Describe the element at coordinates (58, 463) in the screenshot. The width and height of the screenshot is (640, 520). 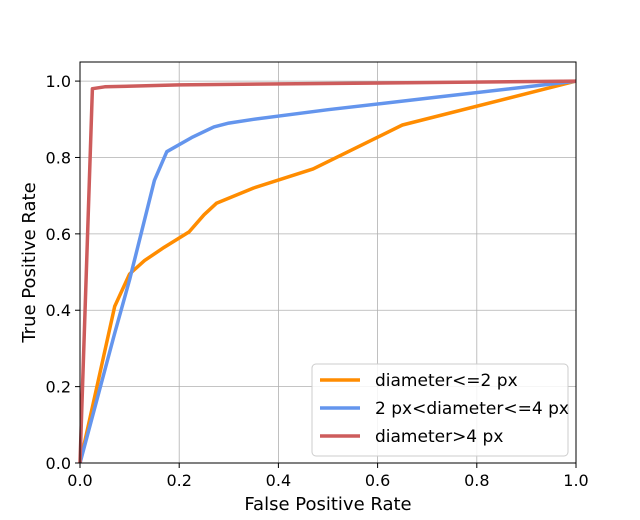
I see `y-tick-label: 0.0` at that location.